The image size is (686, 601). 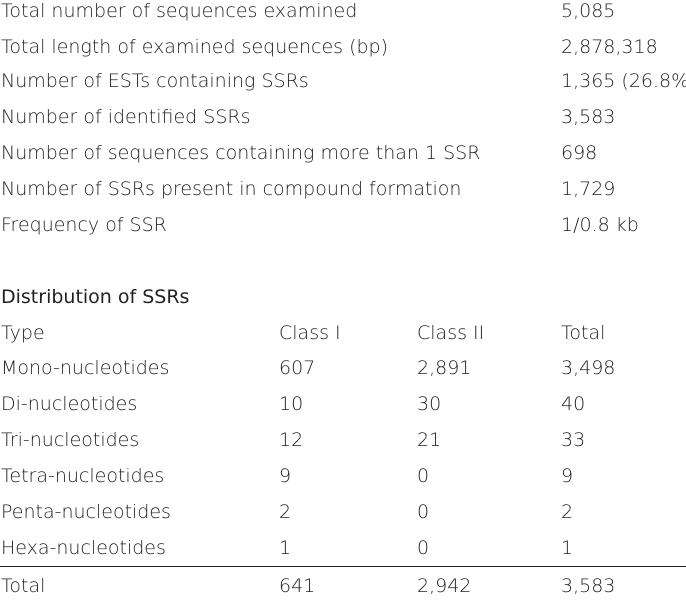 I want to click on total-row: Total 641 2,942 3,583, so click(x=343, y=586).